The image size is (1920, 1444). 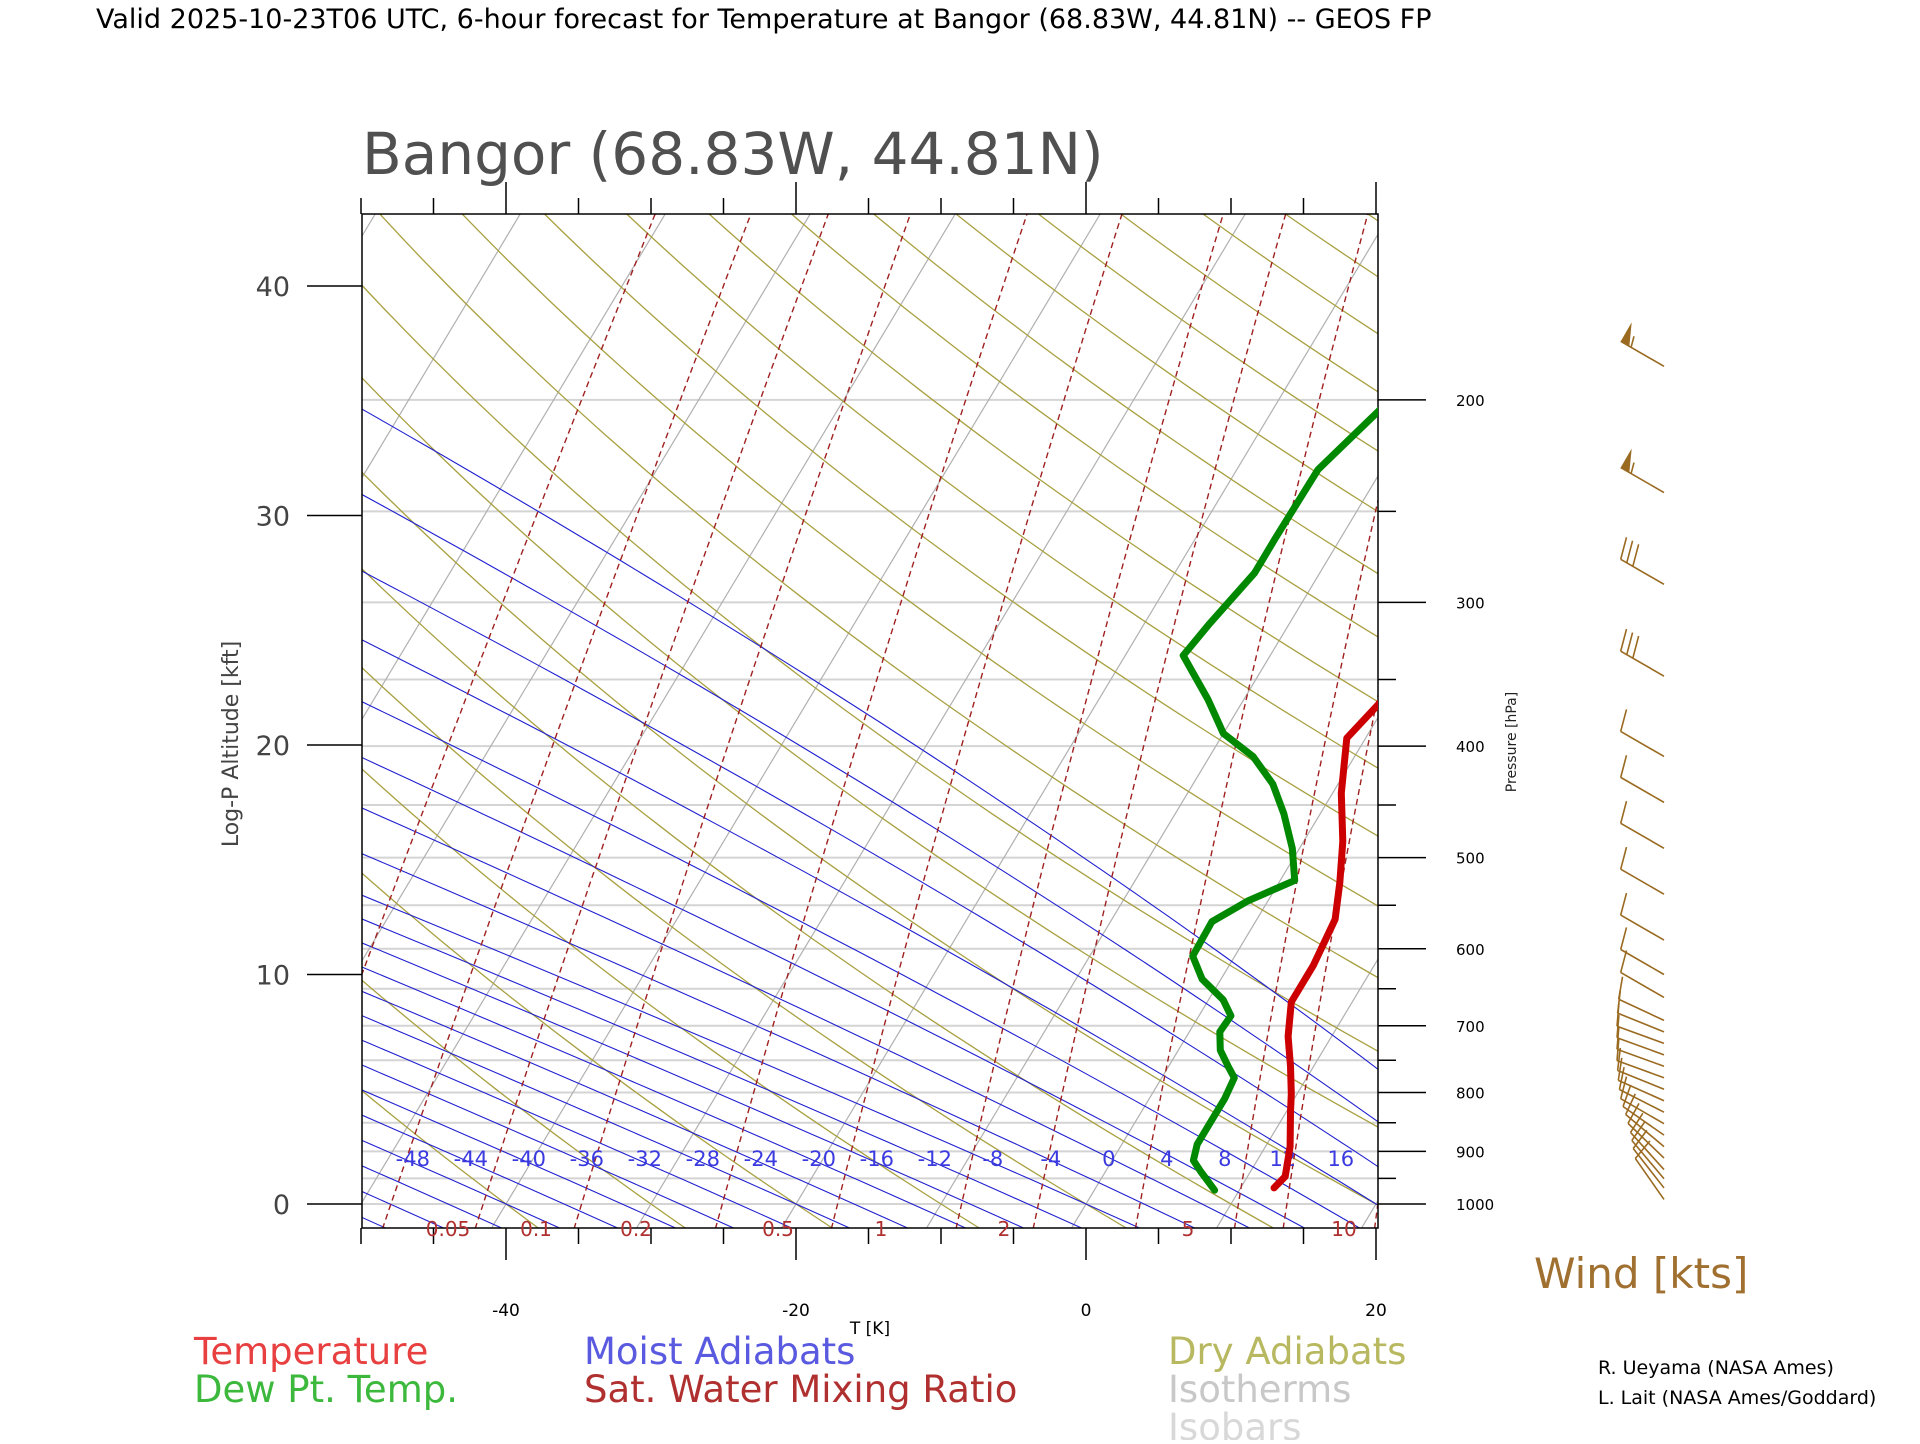 What do you see at coordinates (761, 1159) in the screenshot?
I see `isotherm-label: -24` at bounding box center [761, 1159].